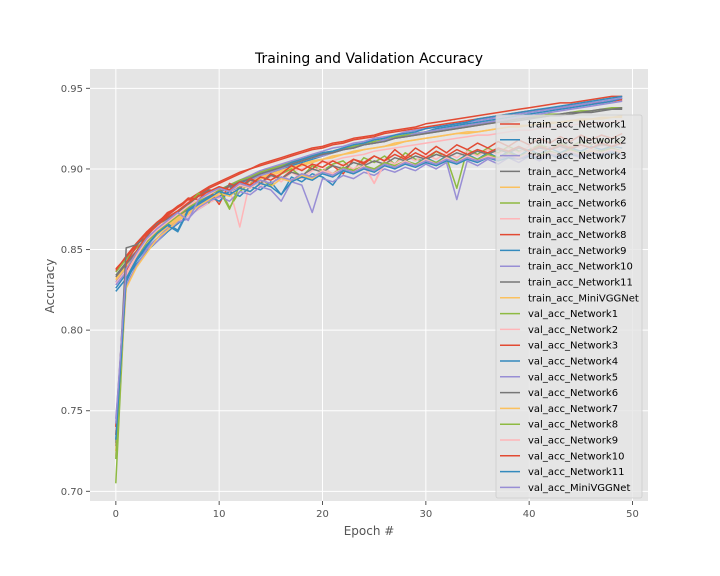 Image resolution: width=720 pixels, height=576 pixels. Describe the element at coordinates (577, 140) in the screenshot. I see `legend-label: train_acc_Network2` at that location.